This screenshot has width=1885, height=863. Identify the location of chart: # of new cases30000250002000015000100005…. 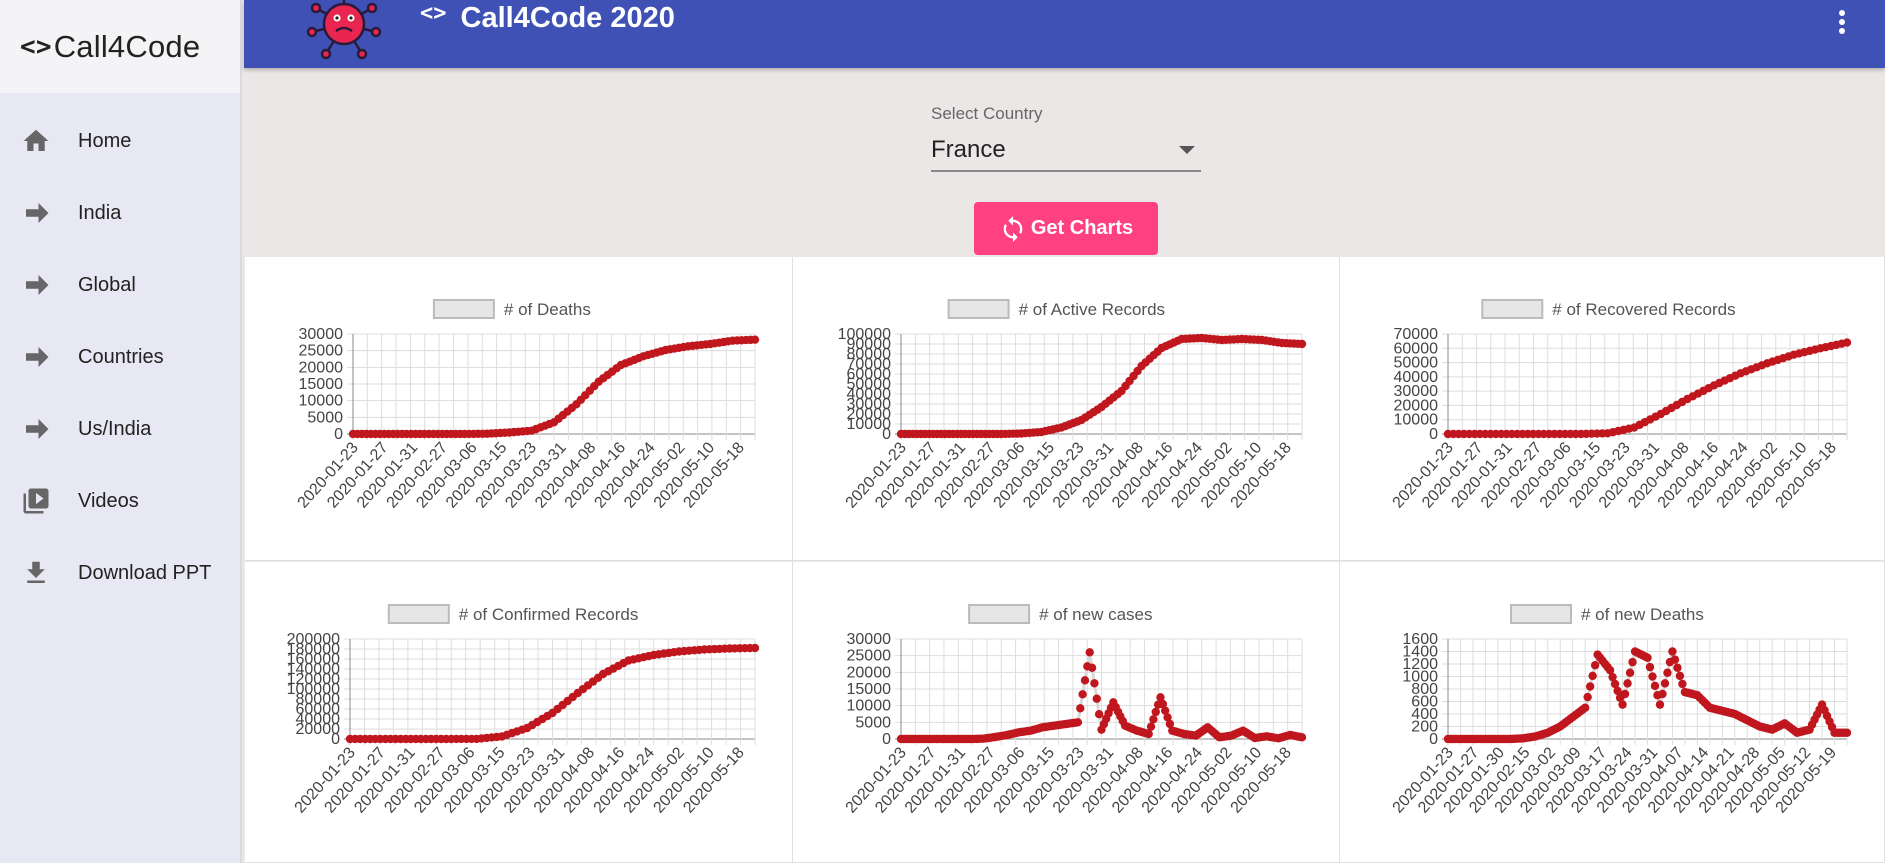
(1066, 712).